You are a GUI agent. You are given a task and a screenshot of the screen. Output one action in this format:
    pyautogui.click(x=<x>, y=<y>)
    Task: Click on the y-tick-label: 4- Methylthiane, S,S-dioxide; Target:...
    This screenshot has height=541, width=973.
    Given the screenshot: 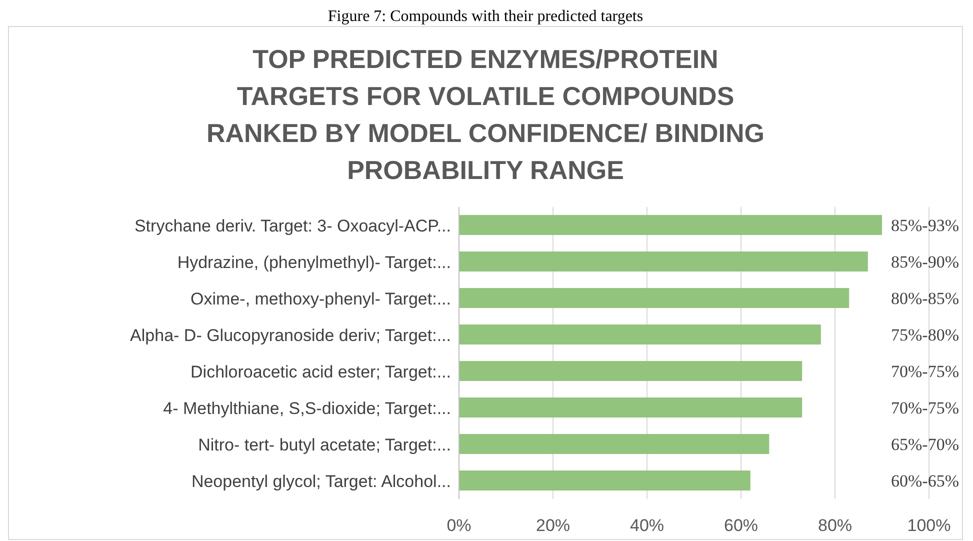 What is the action you would take?
    pyautogui.click(x=307, y=408)
    